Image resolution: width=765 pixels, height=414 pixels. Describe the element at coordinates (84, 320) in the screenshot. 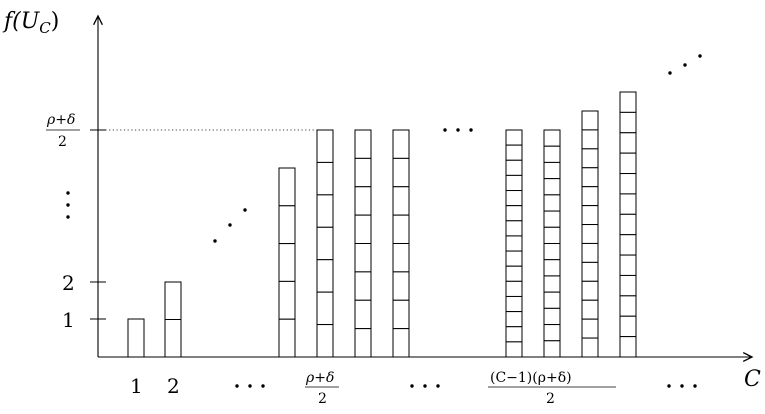

I see `y-tick-1: 1` at that location.